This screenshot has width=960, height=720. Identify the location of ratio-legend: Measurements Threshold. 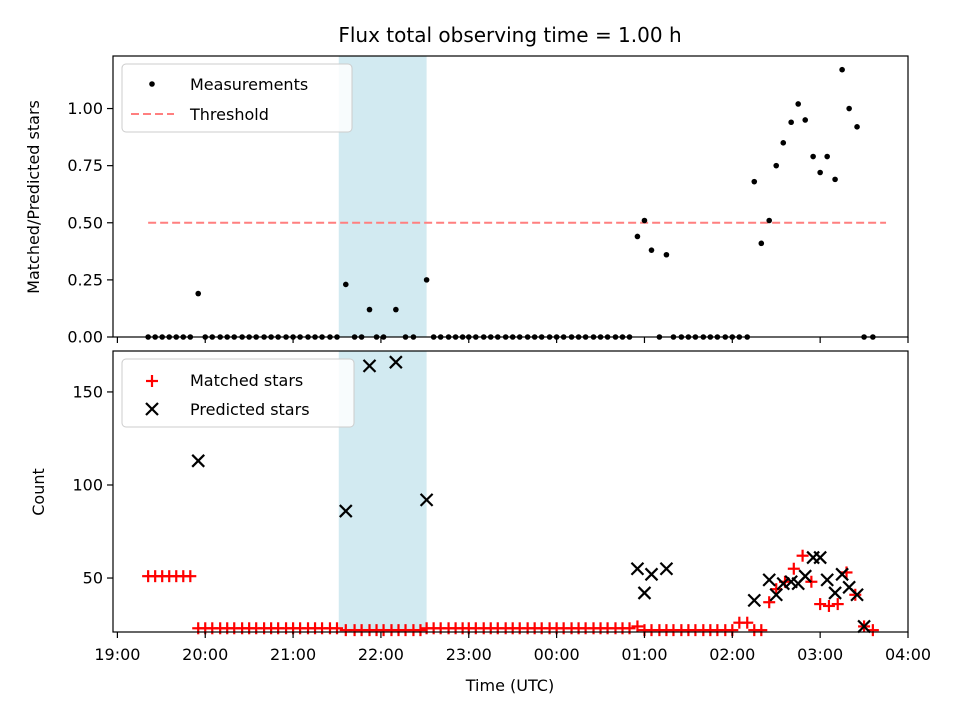
(237, 98).